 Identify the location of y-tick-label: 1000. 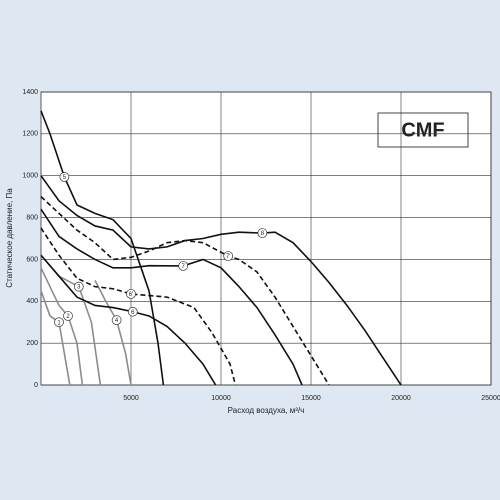
(30, 176).